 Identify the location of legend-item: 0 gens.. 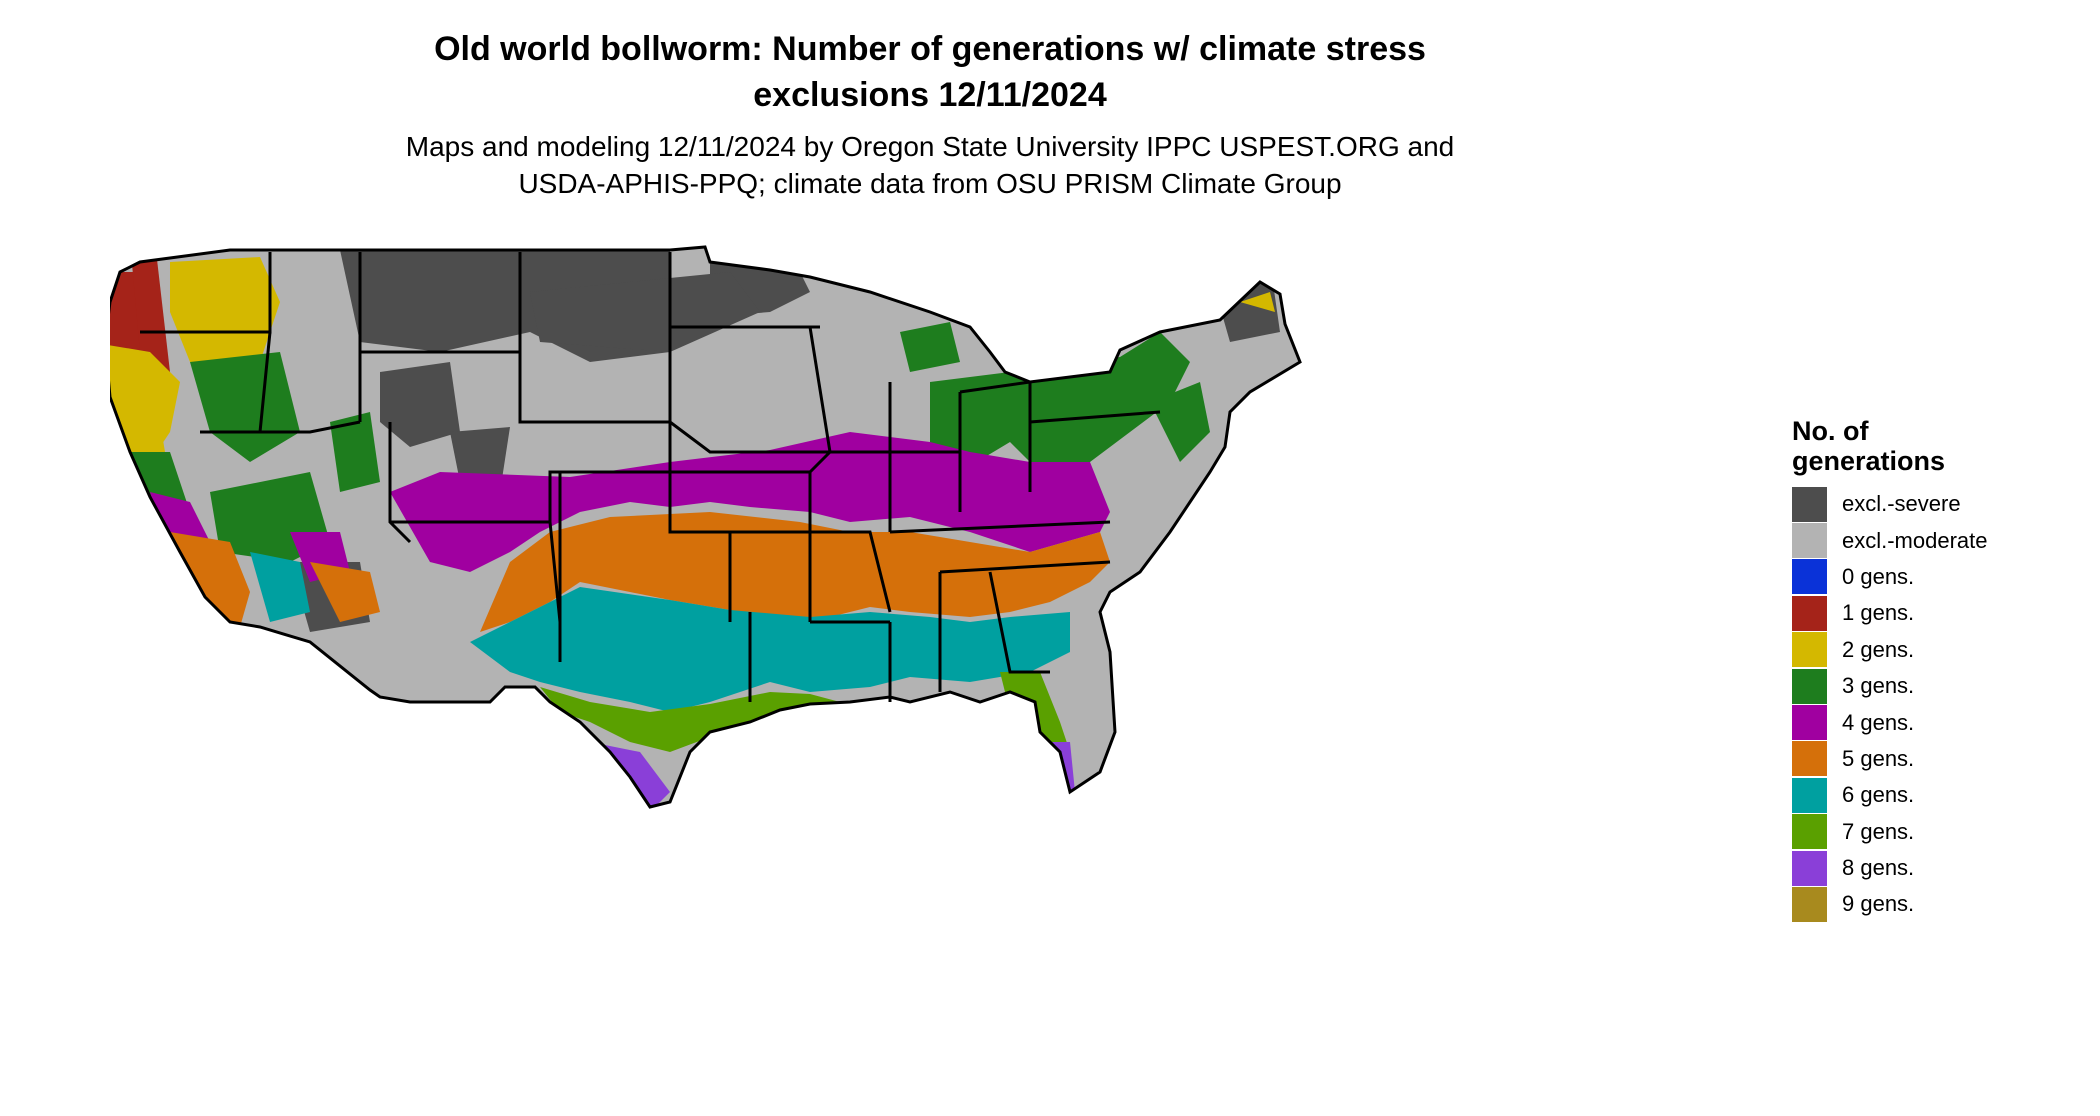
(1890, 577).